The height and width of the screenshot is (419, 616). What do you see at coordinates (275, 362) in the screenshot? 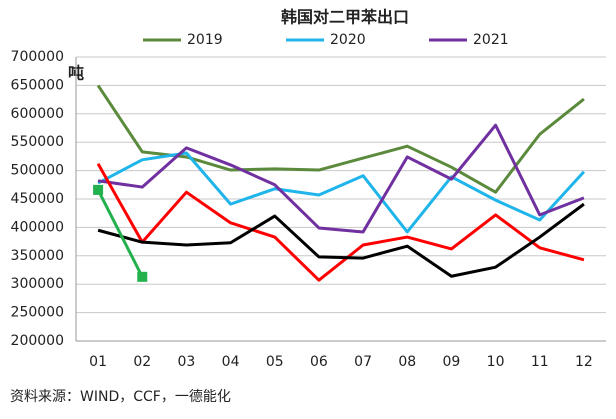
I see `x-tick-label: 05` at bounding box center [275, 362].